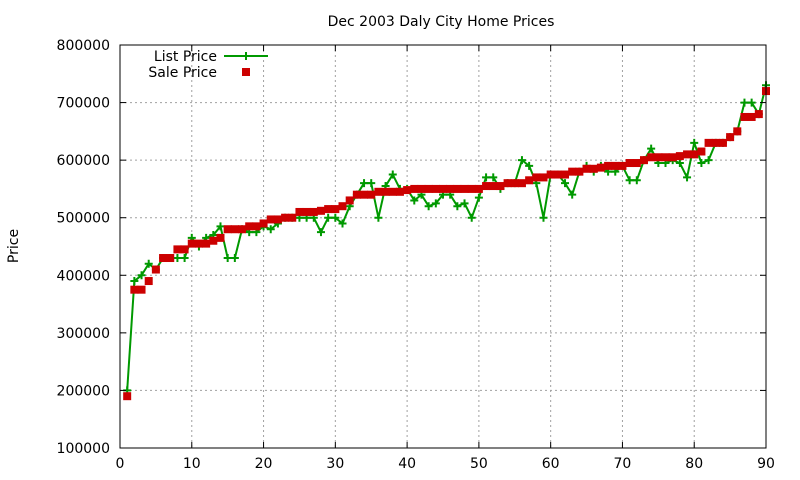 The height and width of the screenshot is (480, 800). Describe the element at coordinates (479, 464) in the screenshot. I see `x-tick-label: 50` at that location.